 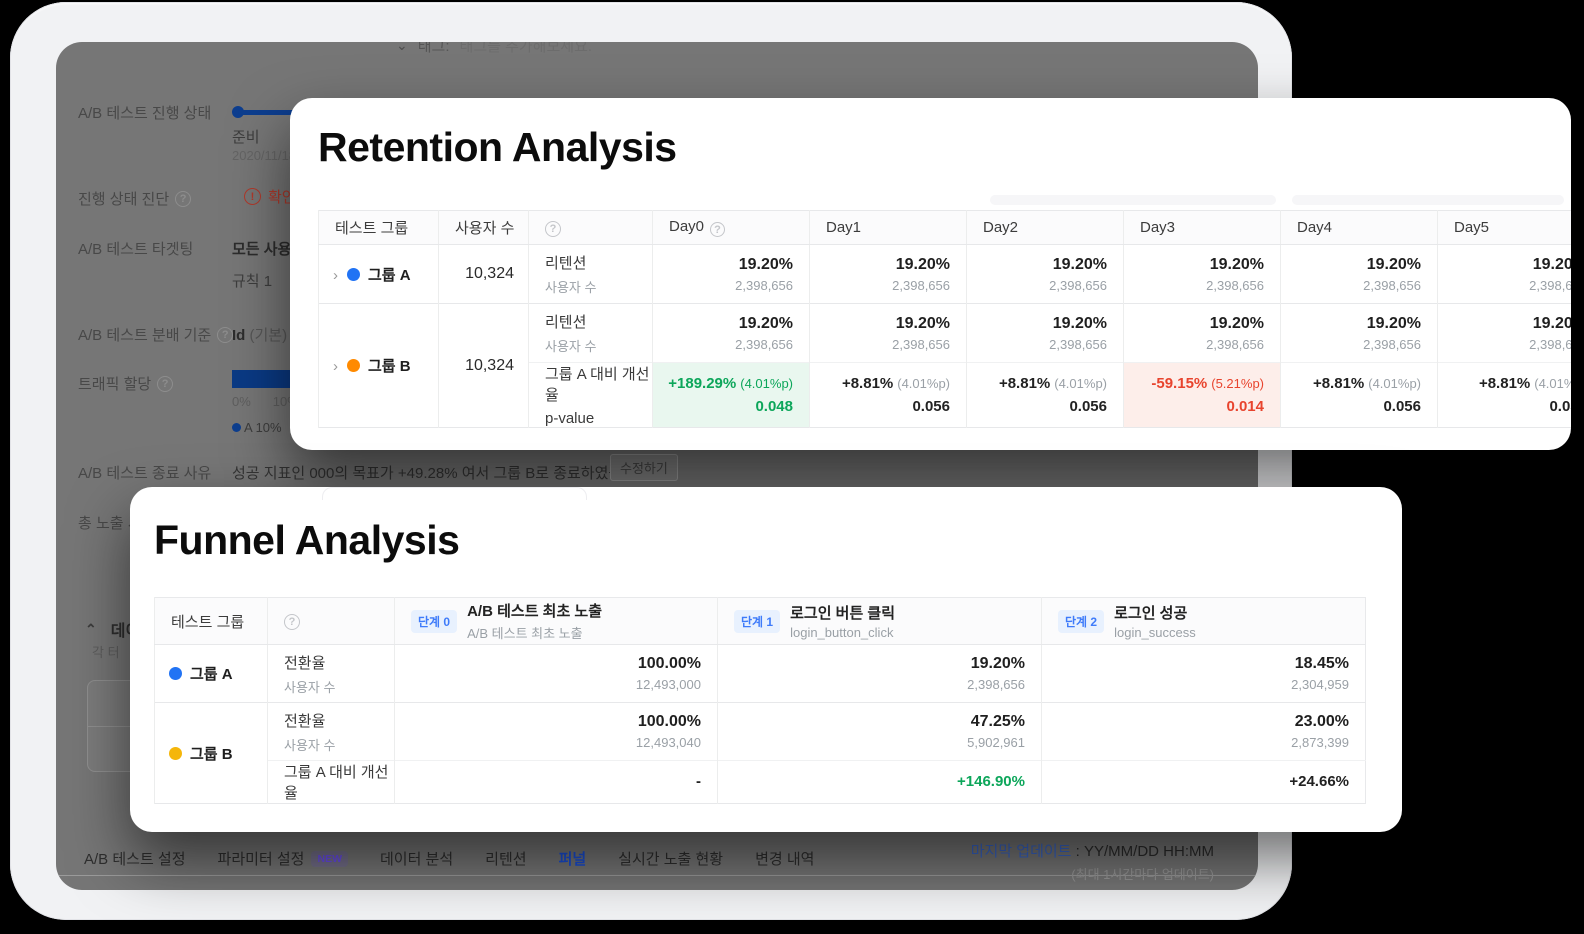 What do you see at coordinates (1202, 395) in the screenshot?
I see `imp-day3: -59.15% (5.21%p) 0.014` at bounding box center [1202, 395].